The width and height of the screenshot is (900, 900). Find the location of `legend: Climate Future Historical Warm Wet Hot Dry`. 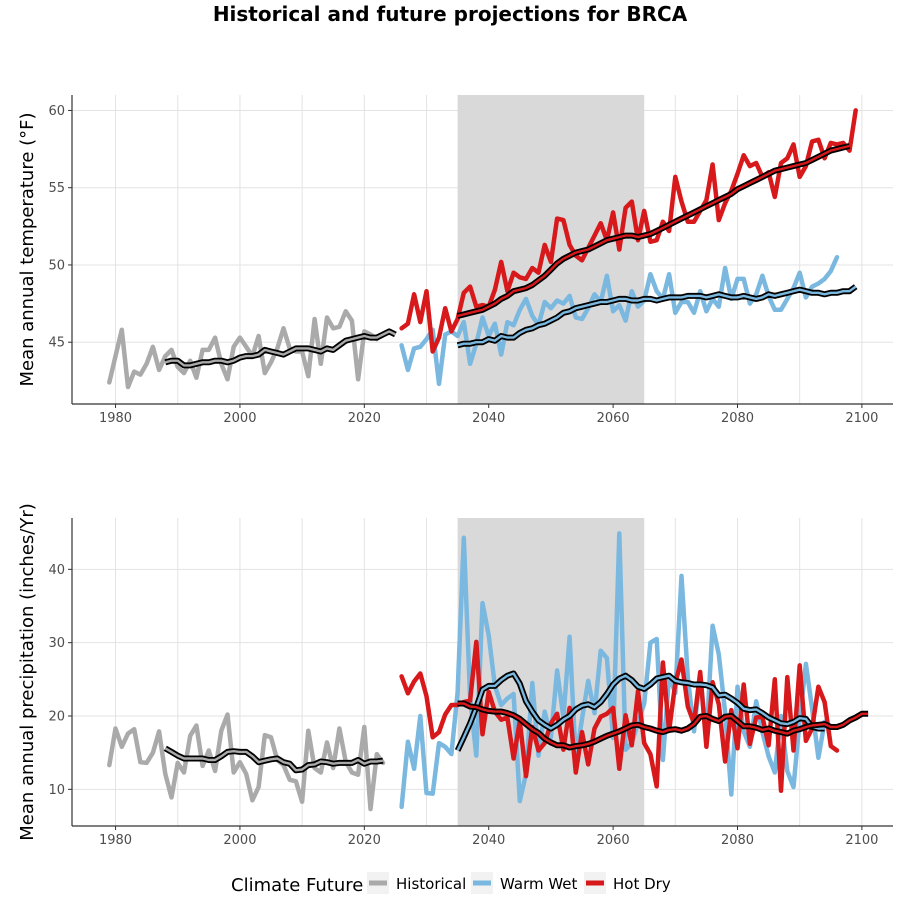

legend: Climate Future Historical Warm Wet Hot Dry is located at coordinates (451, 884).